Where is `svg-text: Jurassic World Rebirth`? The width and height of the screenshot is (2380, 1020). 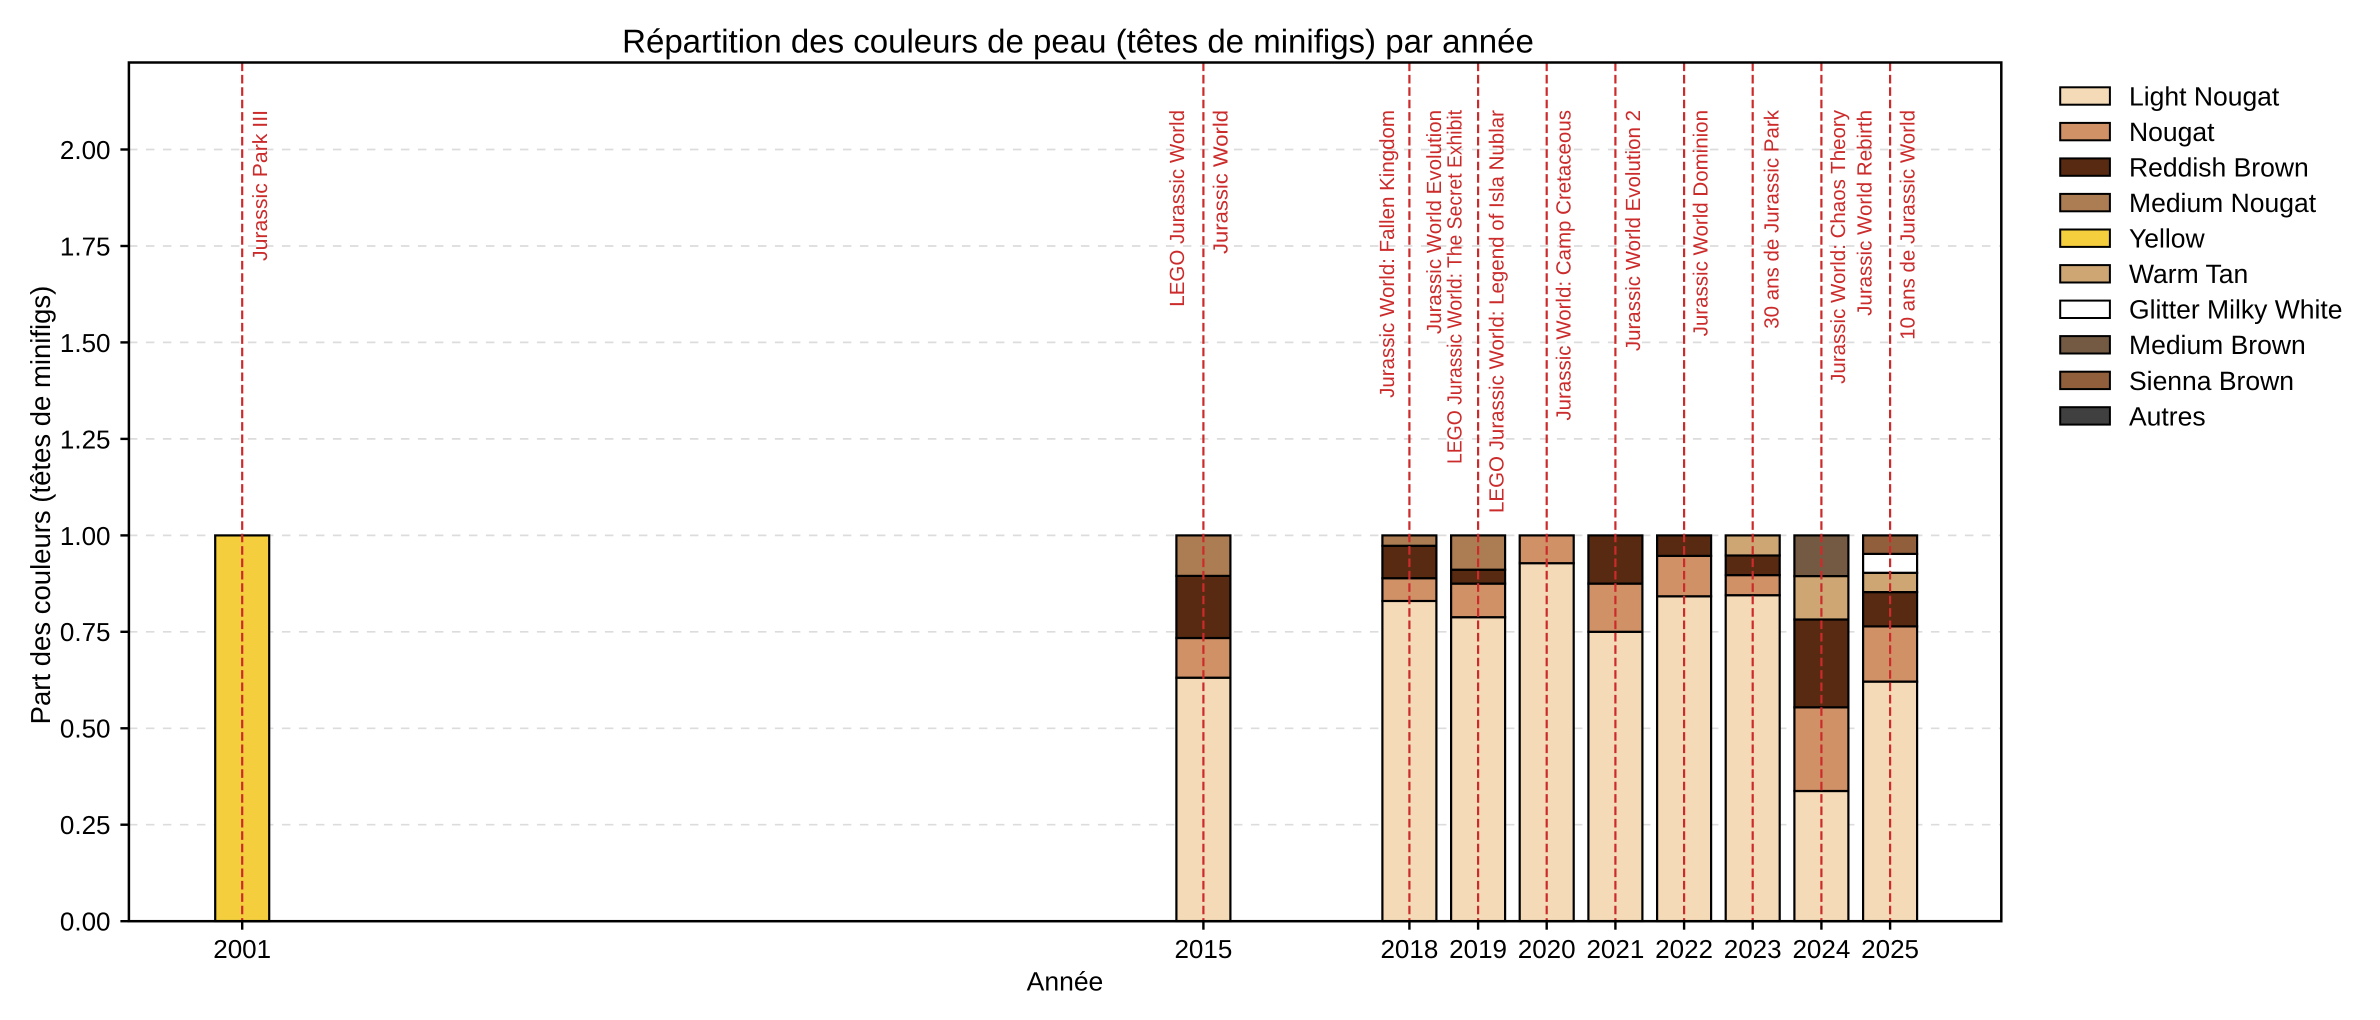 svg-text: Jurassic World Rebirth is located at coordinates (1864, 213).